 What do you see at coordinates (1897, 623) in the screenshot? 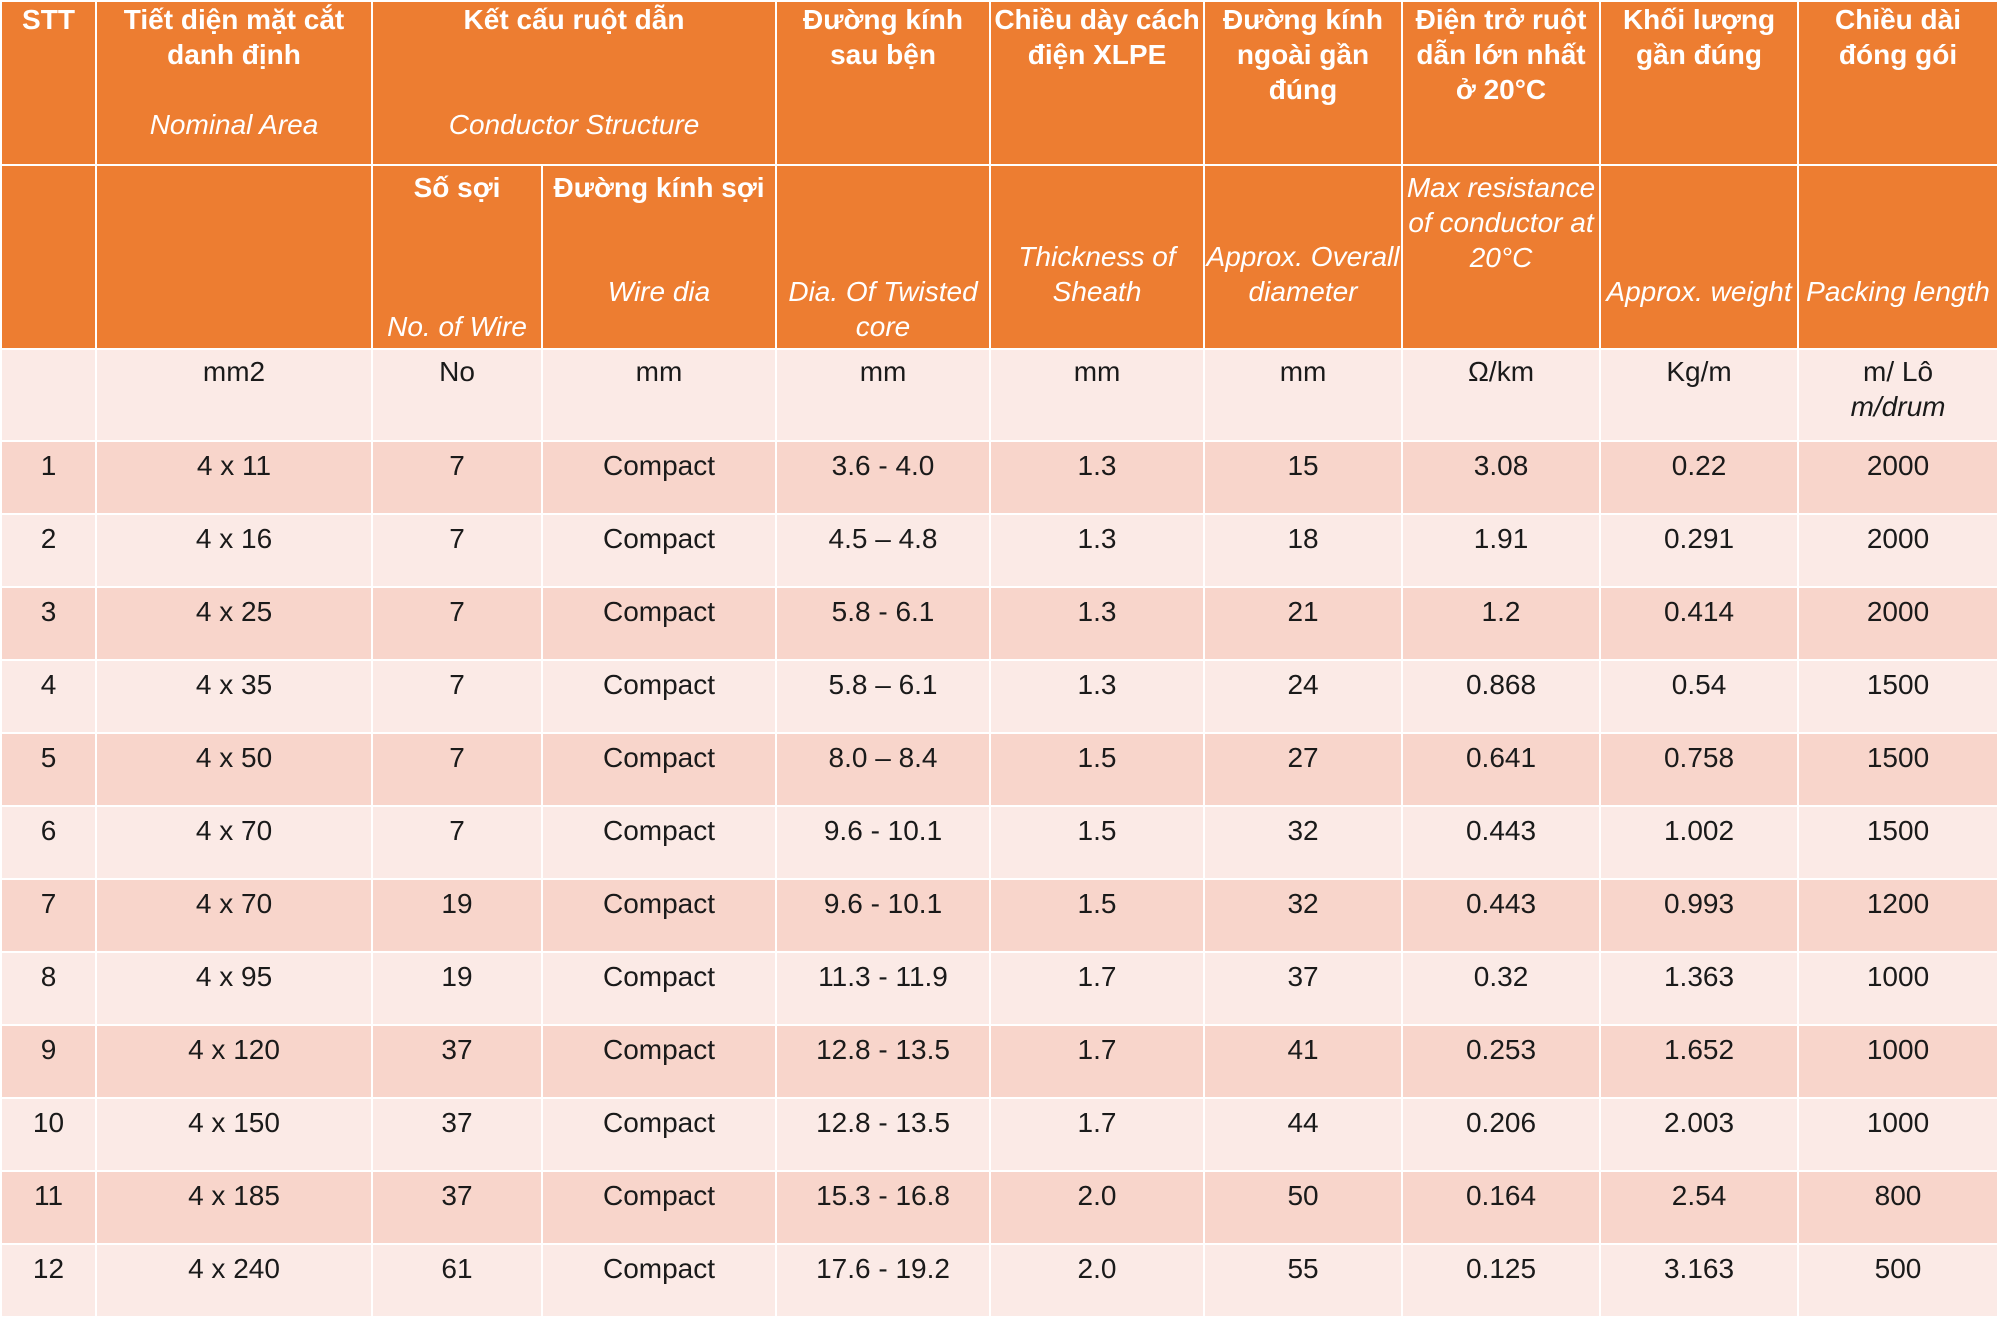
I see `cell-packing-length: 2000` at bounding box center [1897, 623].